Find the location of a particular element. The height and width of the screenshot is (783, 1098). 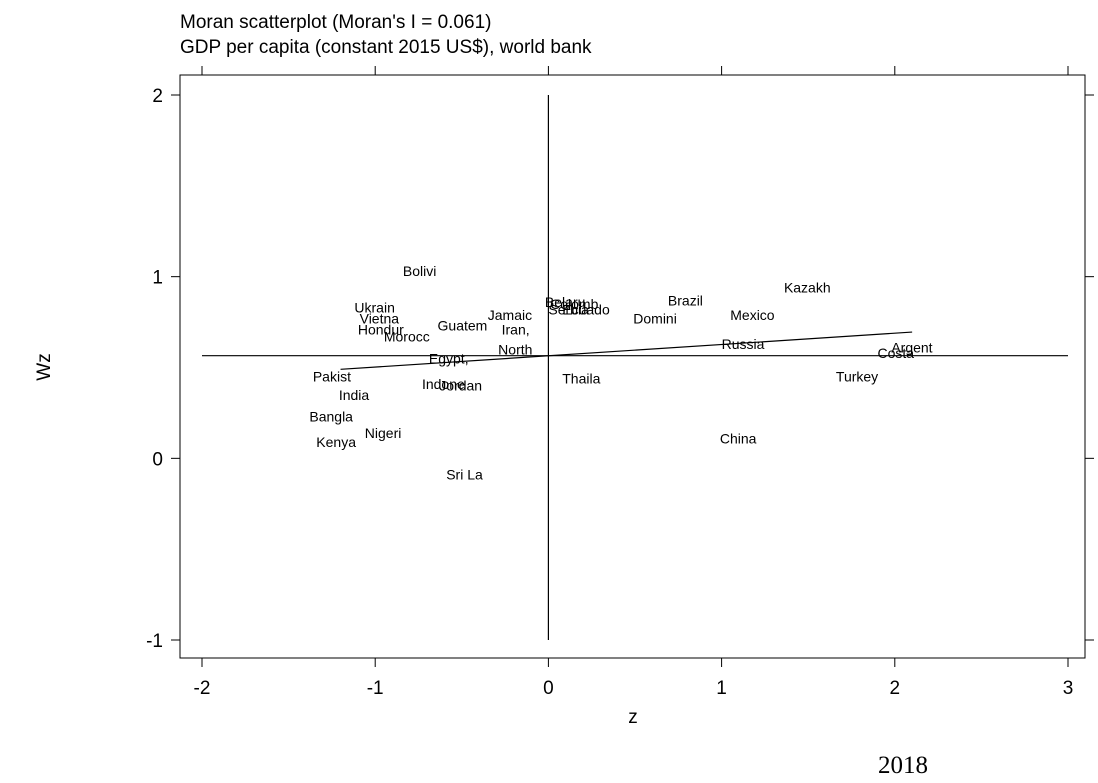

y-tick-label: 1 is located at coordinates (157, 278).